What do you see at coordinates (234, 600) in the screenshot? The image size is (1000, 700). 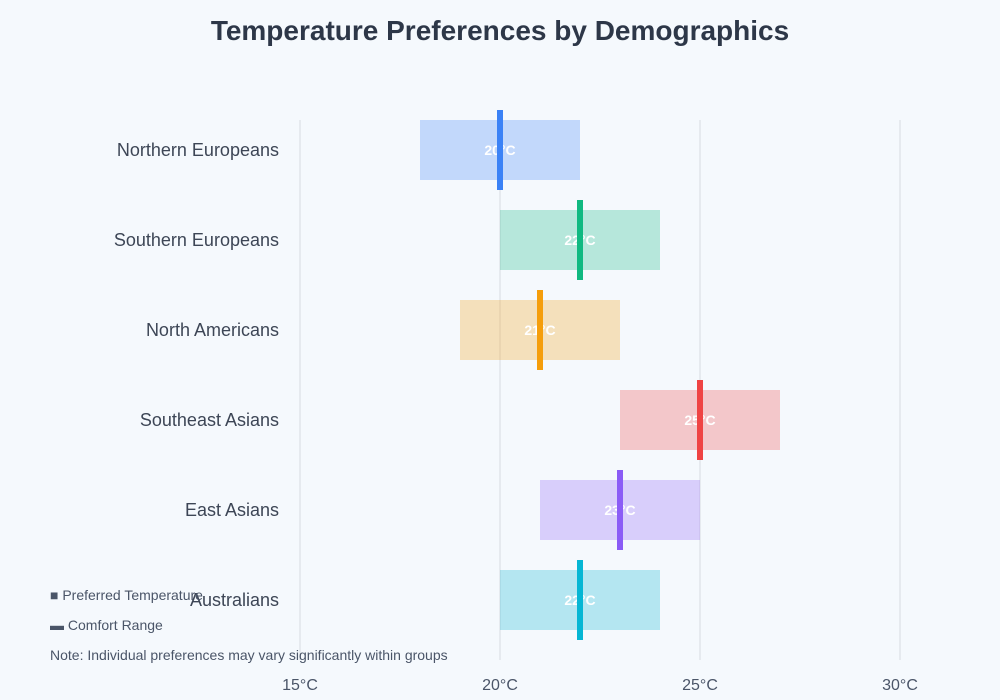 I see `category-label: Australians` at bounding box center [234, 600].